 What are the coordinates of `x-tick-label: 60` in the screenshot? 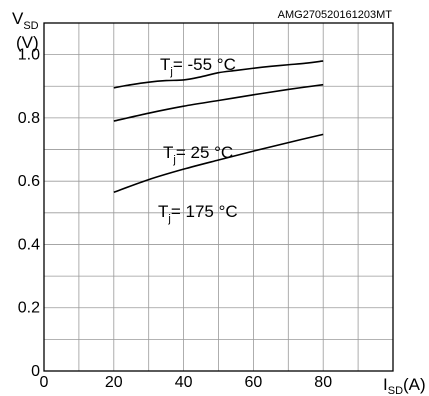 It's located at (254, 382).